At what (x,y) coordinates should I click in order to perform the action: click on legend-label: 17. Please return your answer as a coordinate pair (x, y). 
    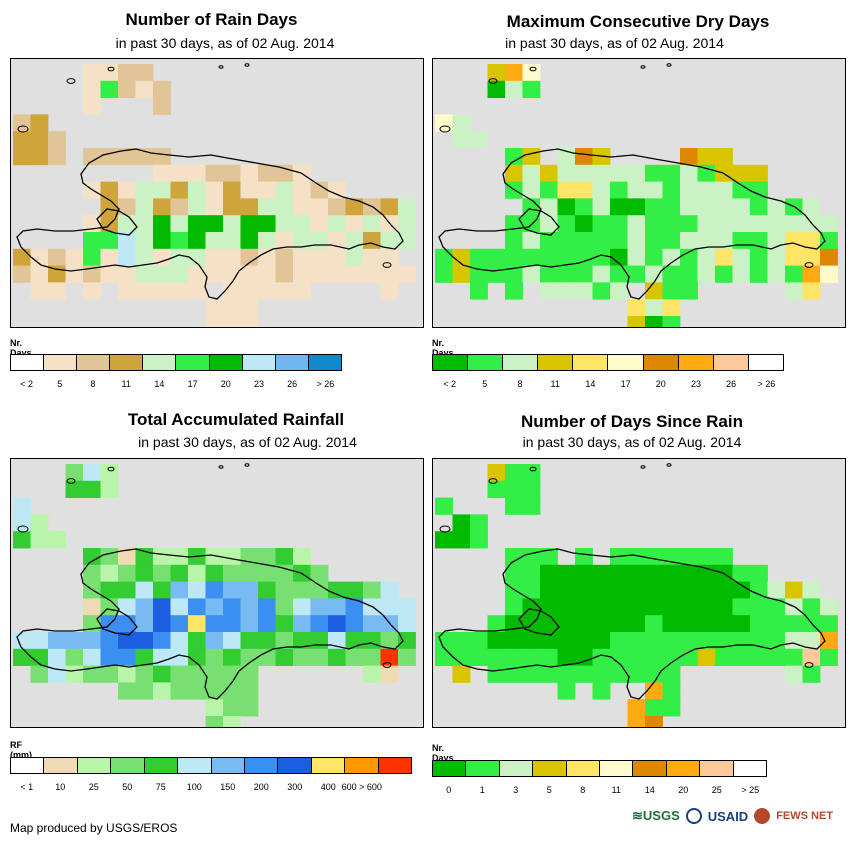
    Looking at the image, I should click on (625, 384).